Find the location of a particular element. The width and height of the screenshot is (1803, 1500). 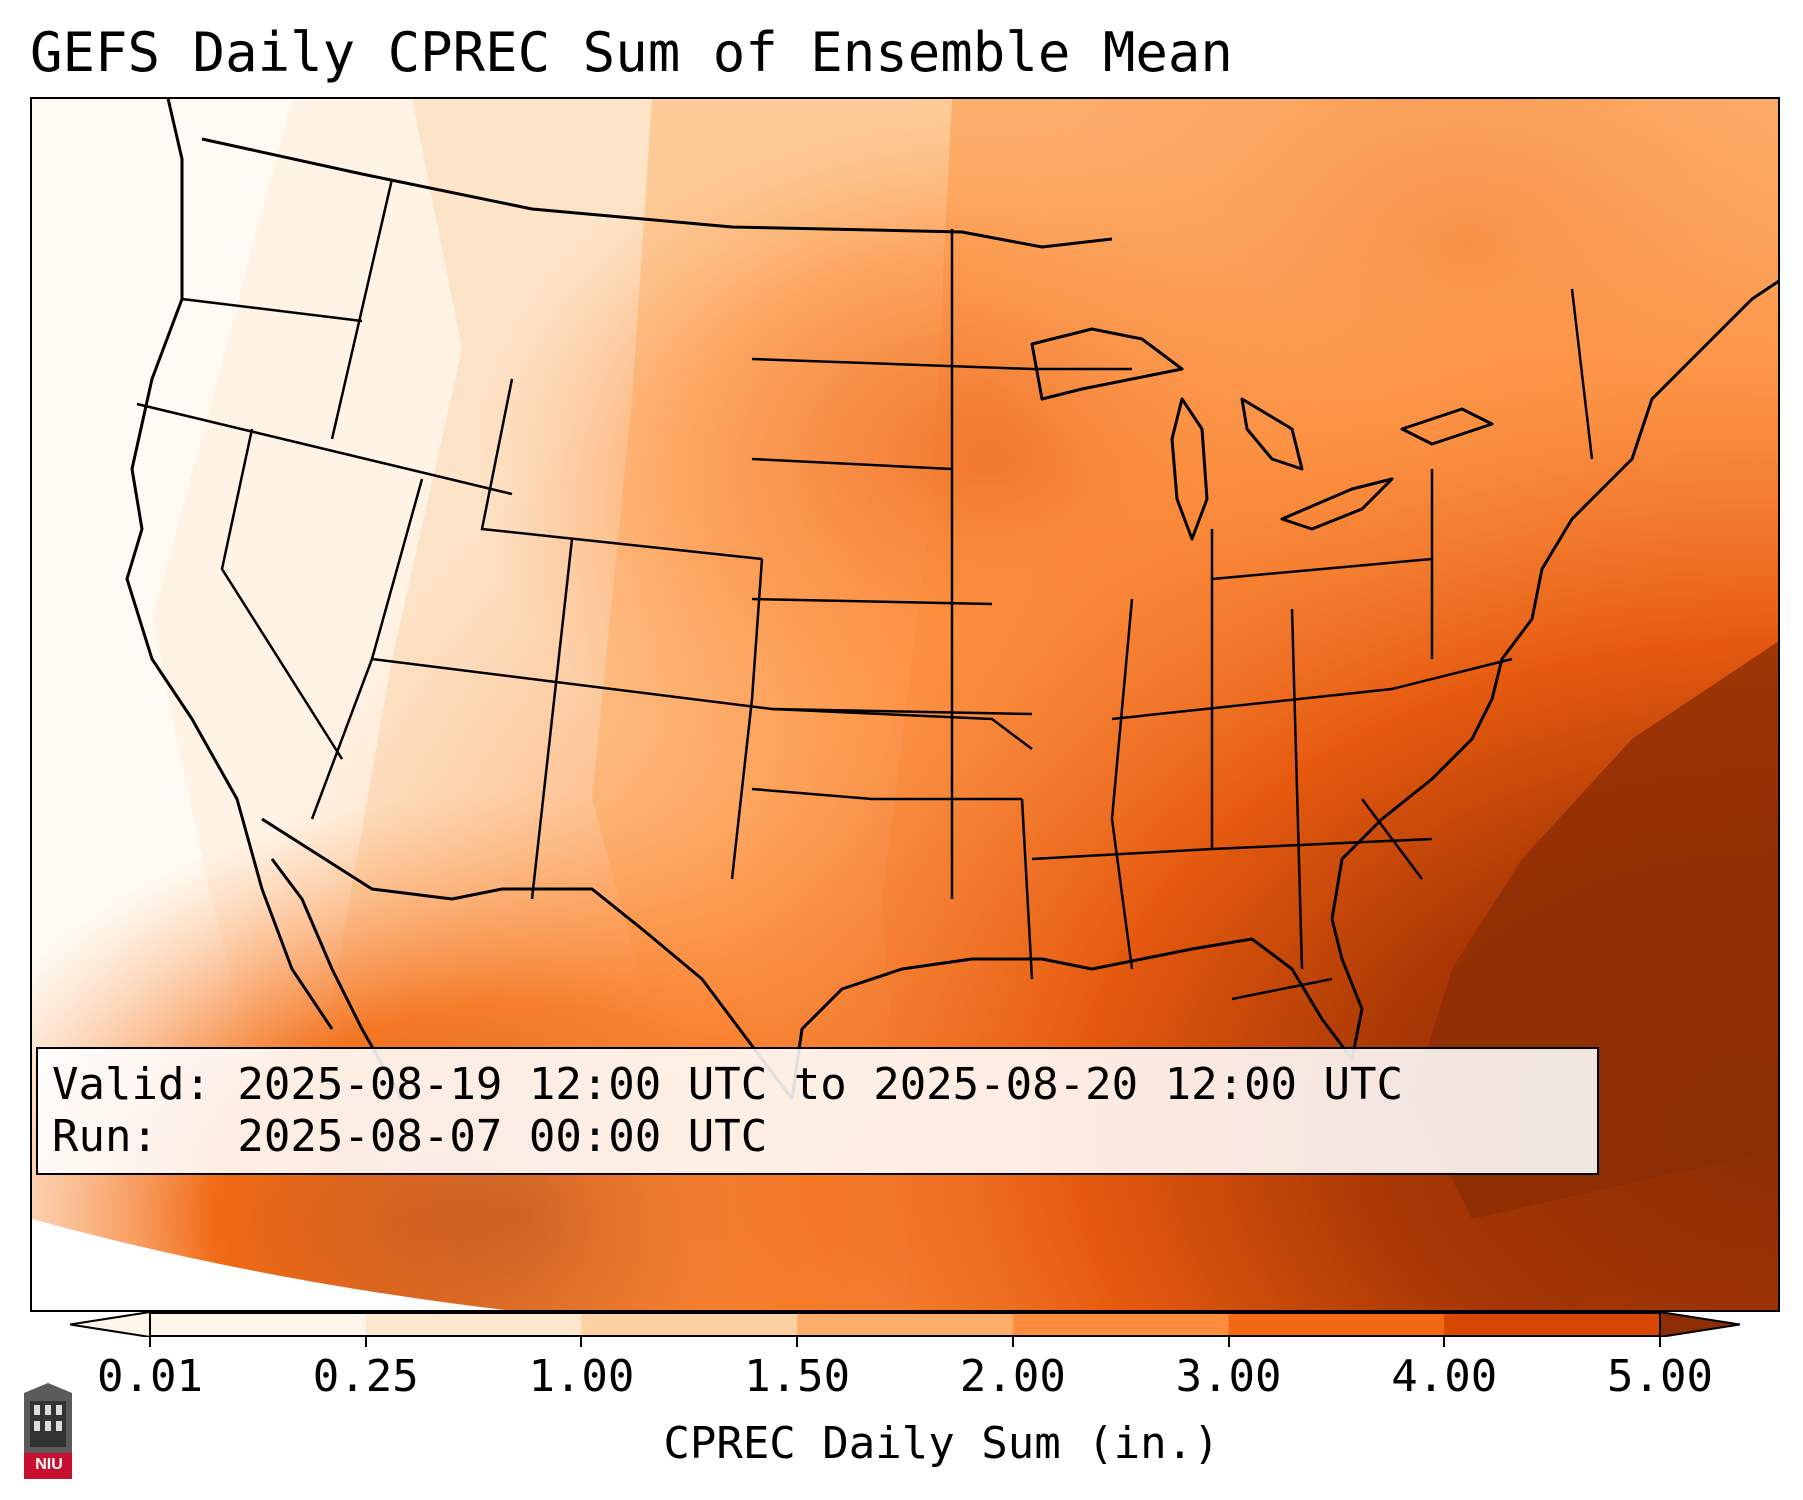

lake-michigan is located at coordinates (1189, 469).